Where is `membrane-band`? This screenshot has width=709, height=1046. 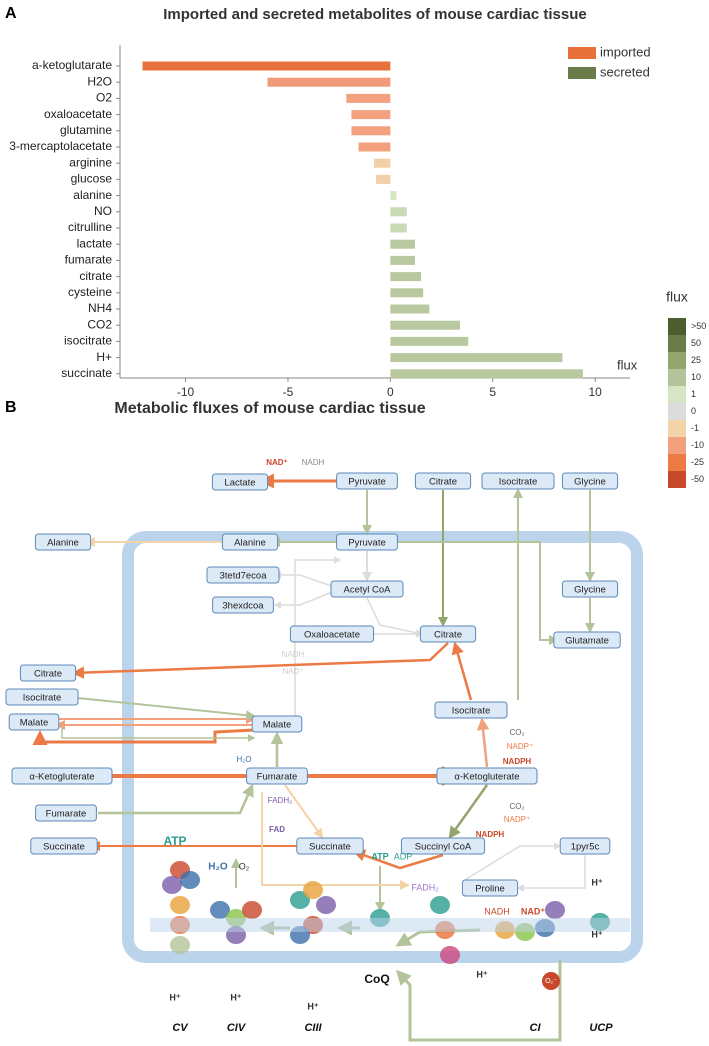
membrane-band is located at coordinates (390, 925).